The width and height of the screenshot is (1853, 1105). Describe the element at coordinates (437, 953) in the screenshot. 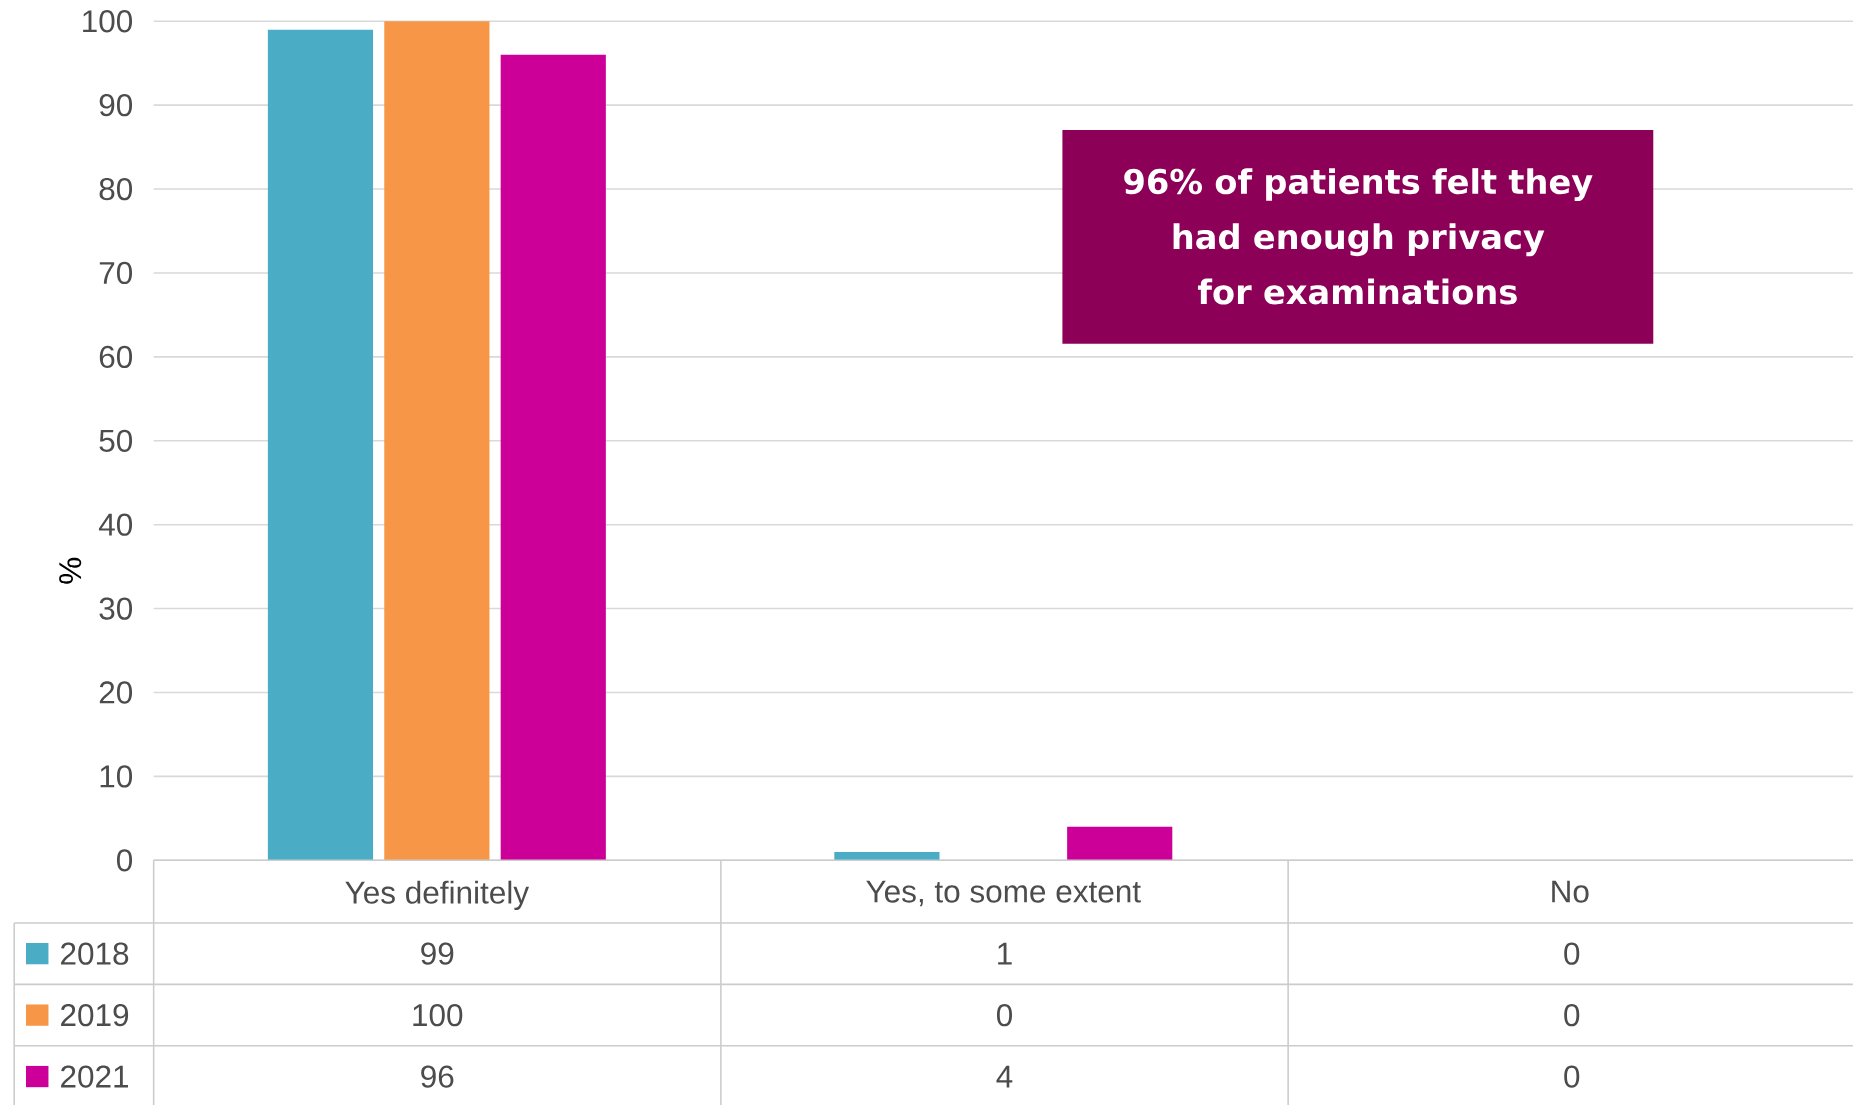

I see `data-label: 99` at that location.